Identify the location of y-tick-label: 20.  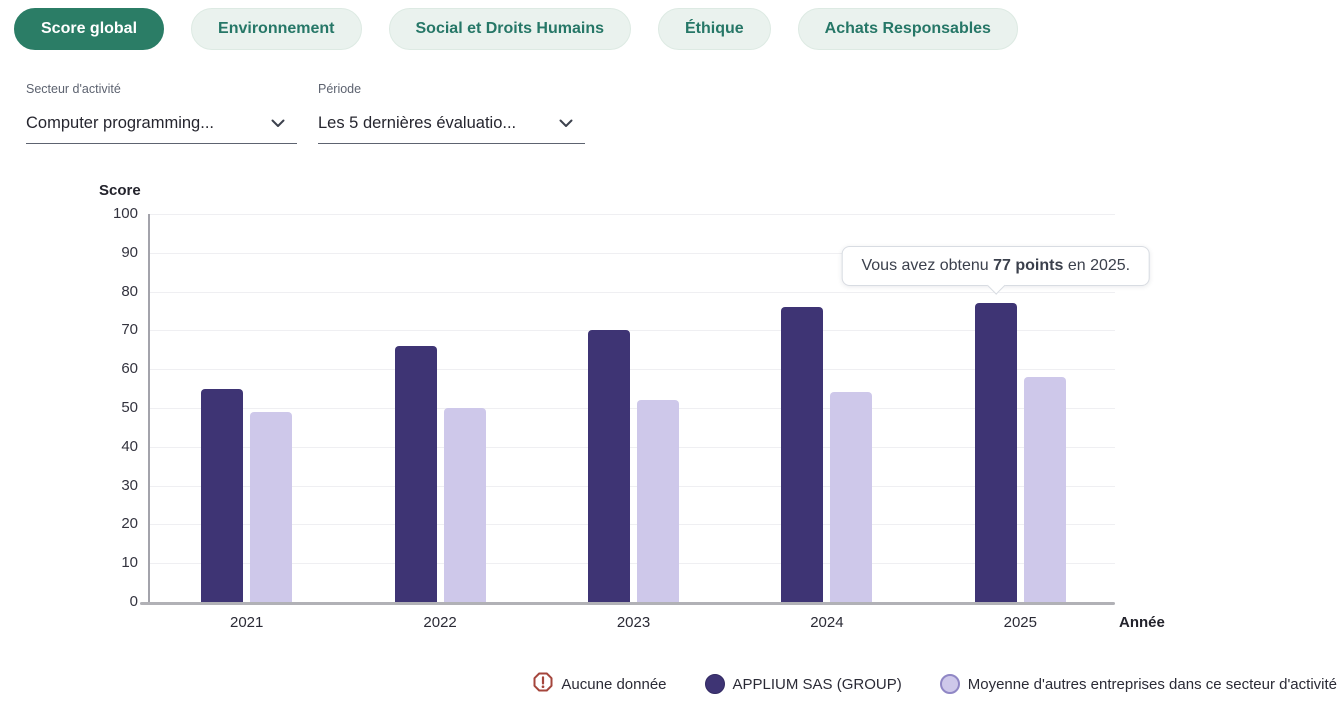
(129, 524).